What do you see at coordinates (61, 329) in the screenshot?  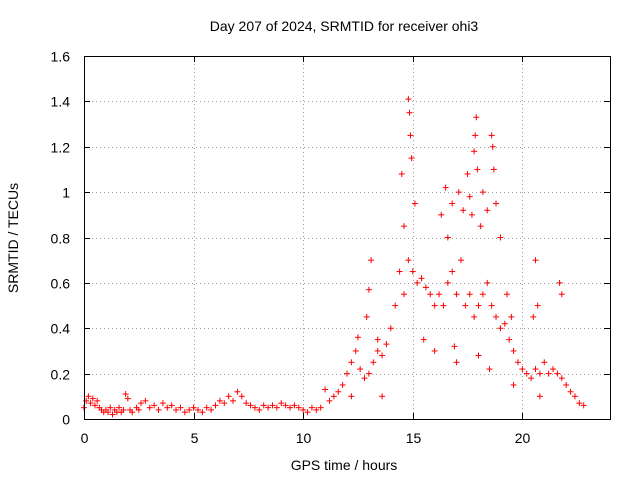 I see `y-tick-label: 0.4` at bounding box center [61, 329].